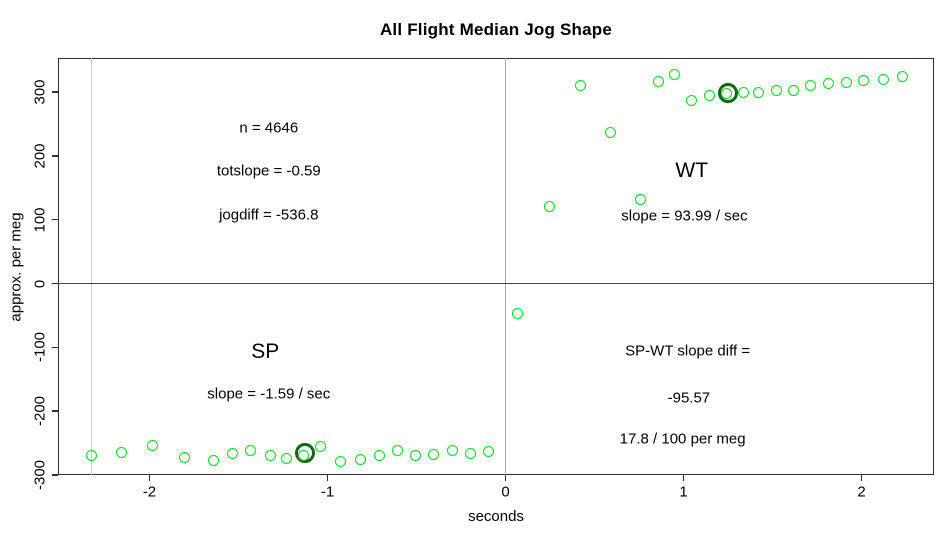  What do you see at coordinates (269, 128) in the screenshot?
I see `annotation: n = 4646` at bounding box center [269, 128].